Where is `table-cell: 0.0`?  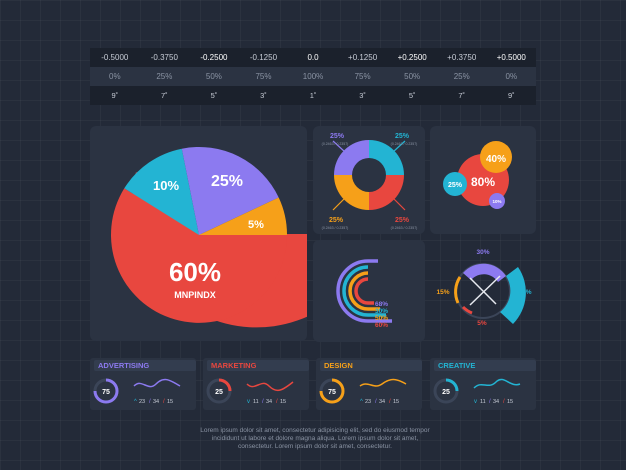 table-cell: 0.0 is located at coordinates (313, 57).